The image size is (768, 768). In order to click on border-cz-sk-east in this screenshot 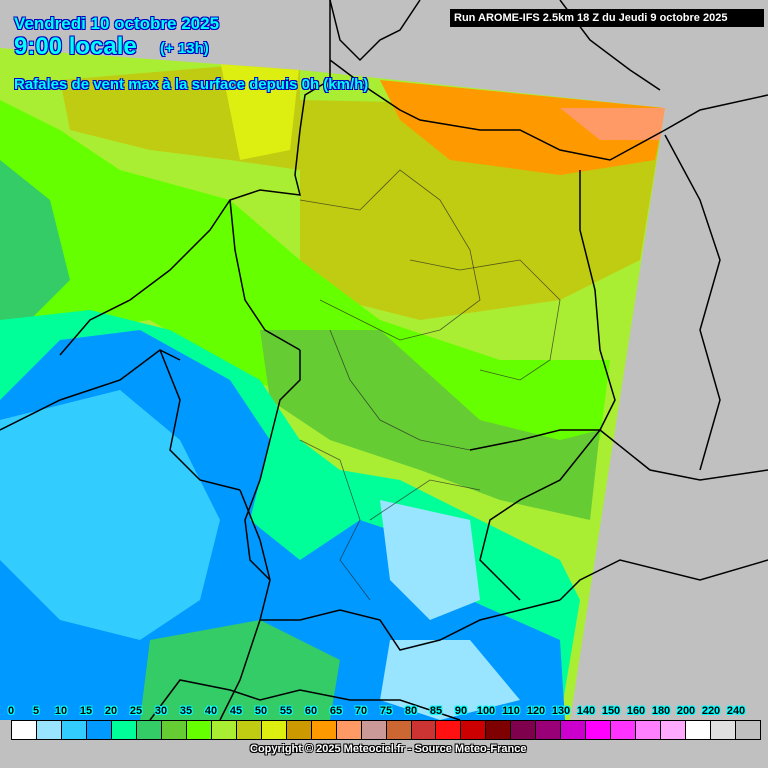, I will do `click(683, 455)`.